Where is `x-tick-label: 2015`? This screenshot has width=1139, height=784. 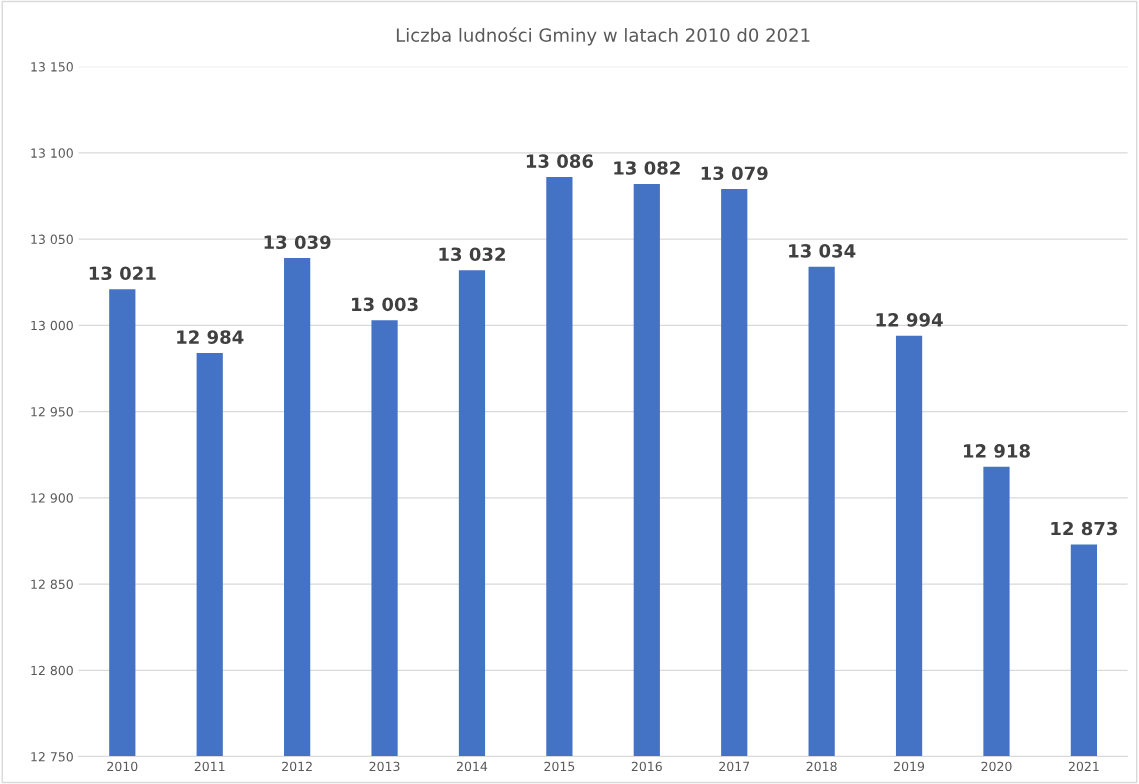
x-tick-label: 2015 is located at coordinates (559, 766).